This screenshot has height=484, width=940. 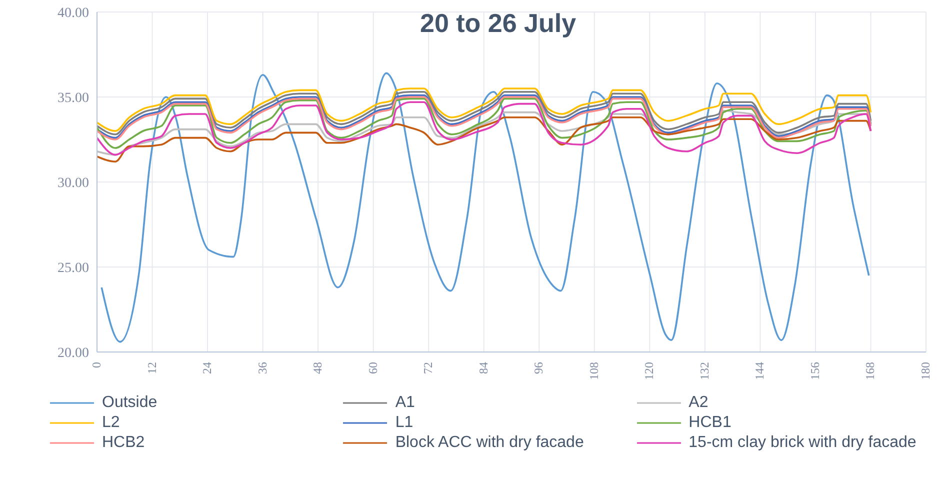 What do you see at coordinates (925, 371) in the screenshot?
I see `x-tick-label: 180` at bounding box center [925, 371].